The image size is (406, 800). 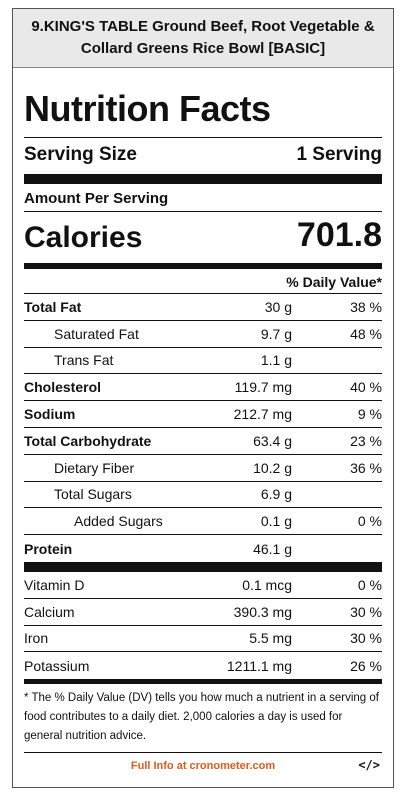 I want to click on nutrient-dv: 36 %, so click(x=366, y=467).